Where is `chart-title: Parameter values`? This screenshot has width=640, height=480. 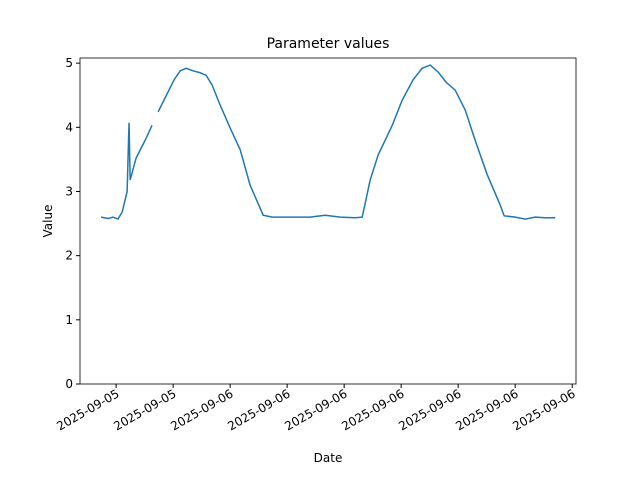 chart-title: Parameter values is located at coordinates (328, 44).